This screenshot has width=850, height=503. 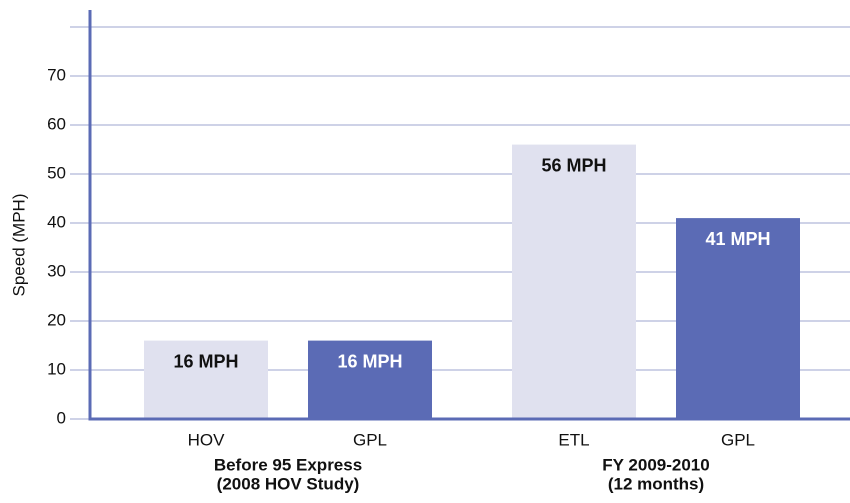 I want to click on y-tick-label: 60, so click(x=56, y=123).